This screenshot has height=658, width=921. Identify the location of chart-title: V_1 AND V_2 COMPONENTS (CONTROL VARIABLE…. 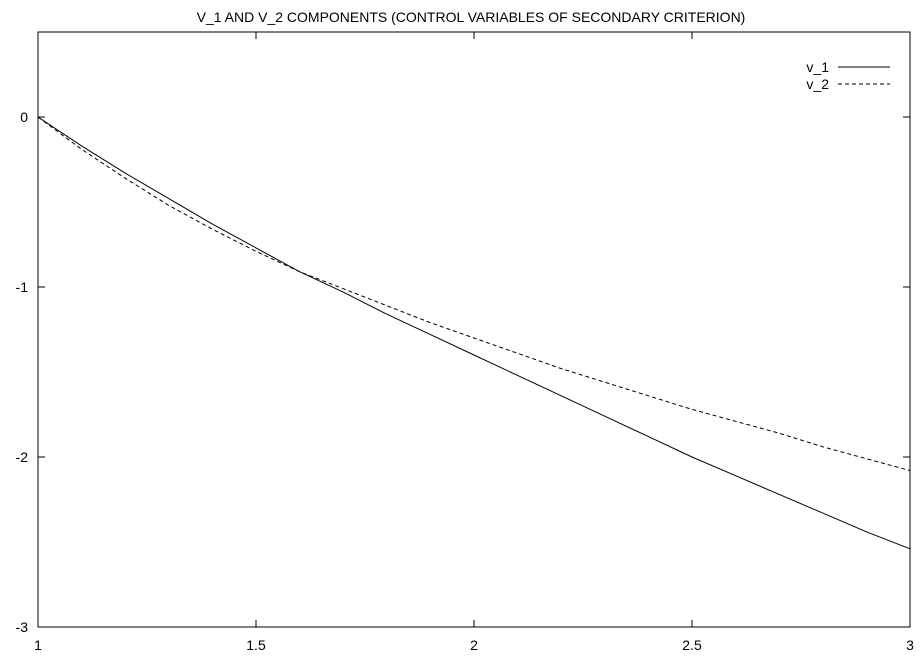
(471, 17).